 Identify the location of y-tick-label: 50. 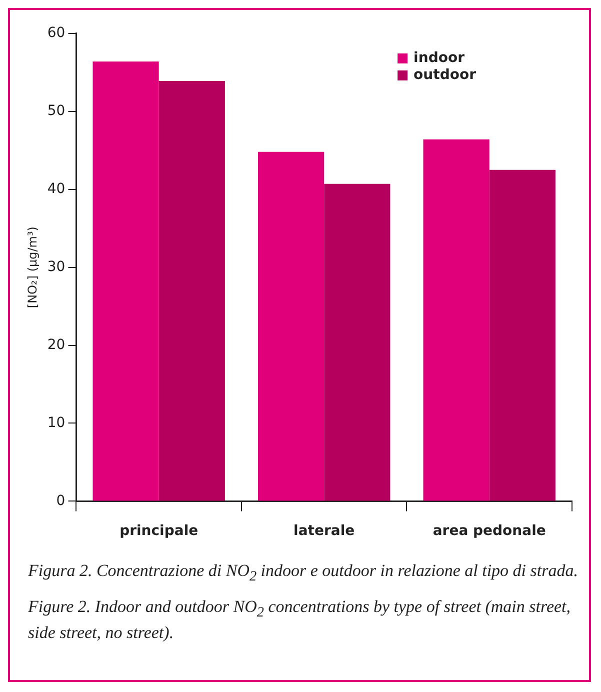
(56, 111).